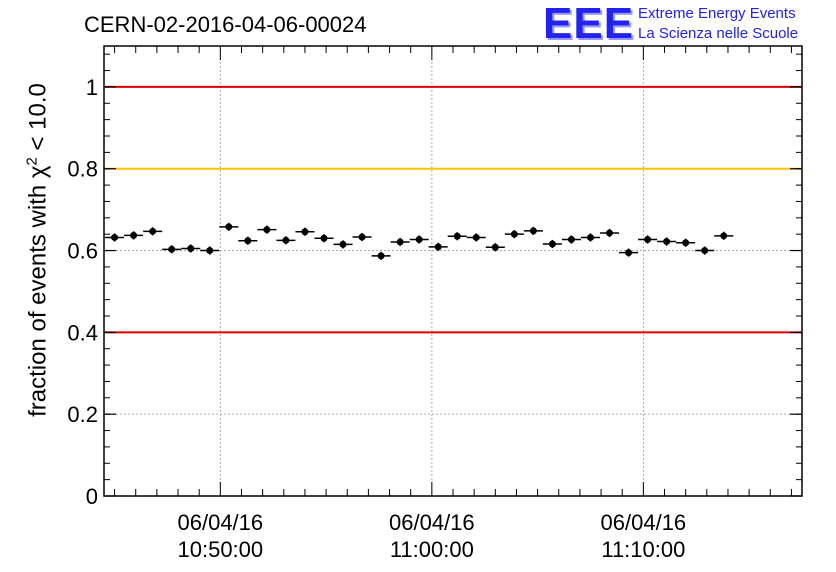  I want to click on y-axis-label-suffix: < 10.0, so click(38, 120).